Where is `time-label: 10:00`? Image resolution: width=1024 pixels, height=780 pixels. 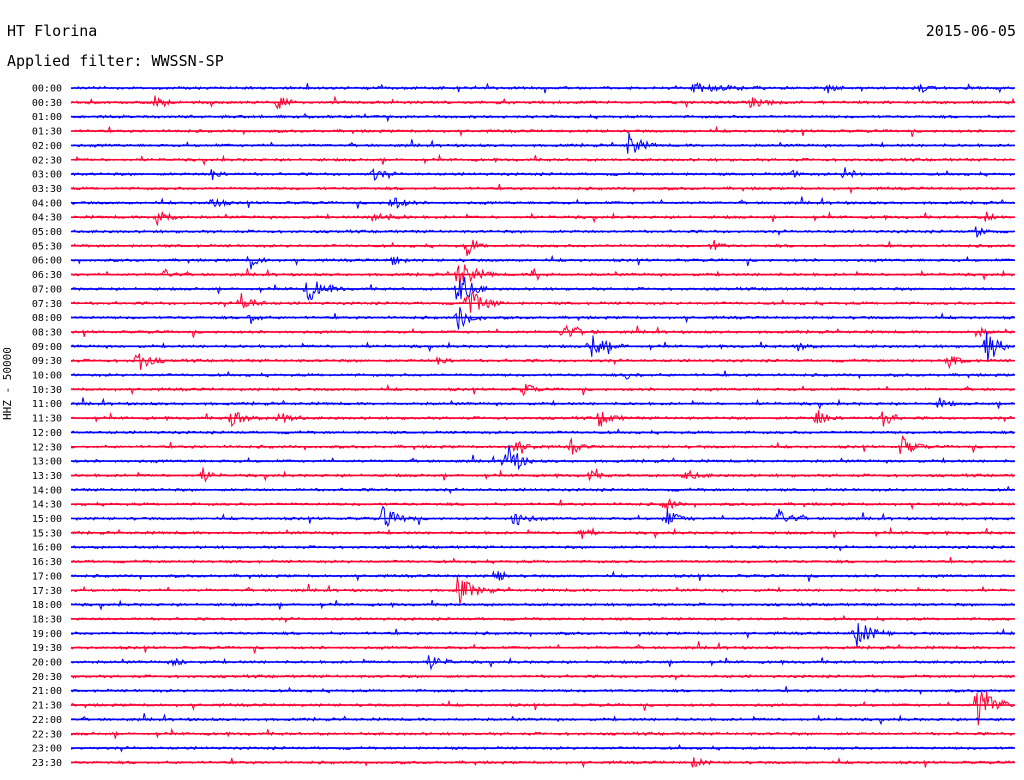 time-label: 10:00 is located at coordinates (47, 376).